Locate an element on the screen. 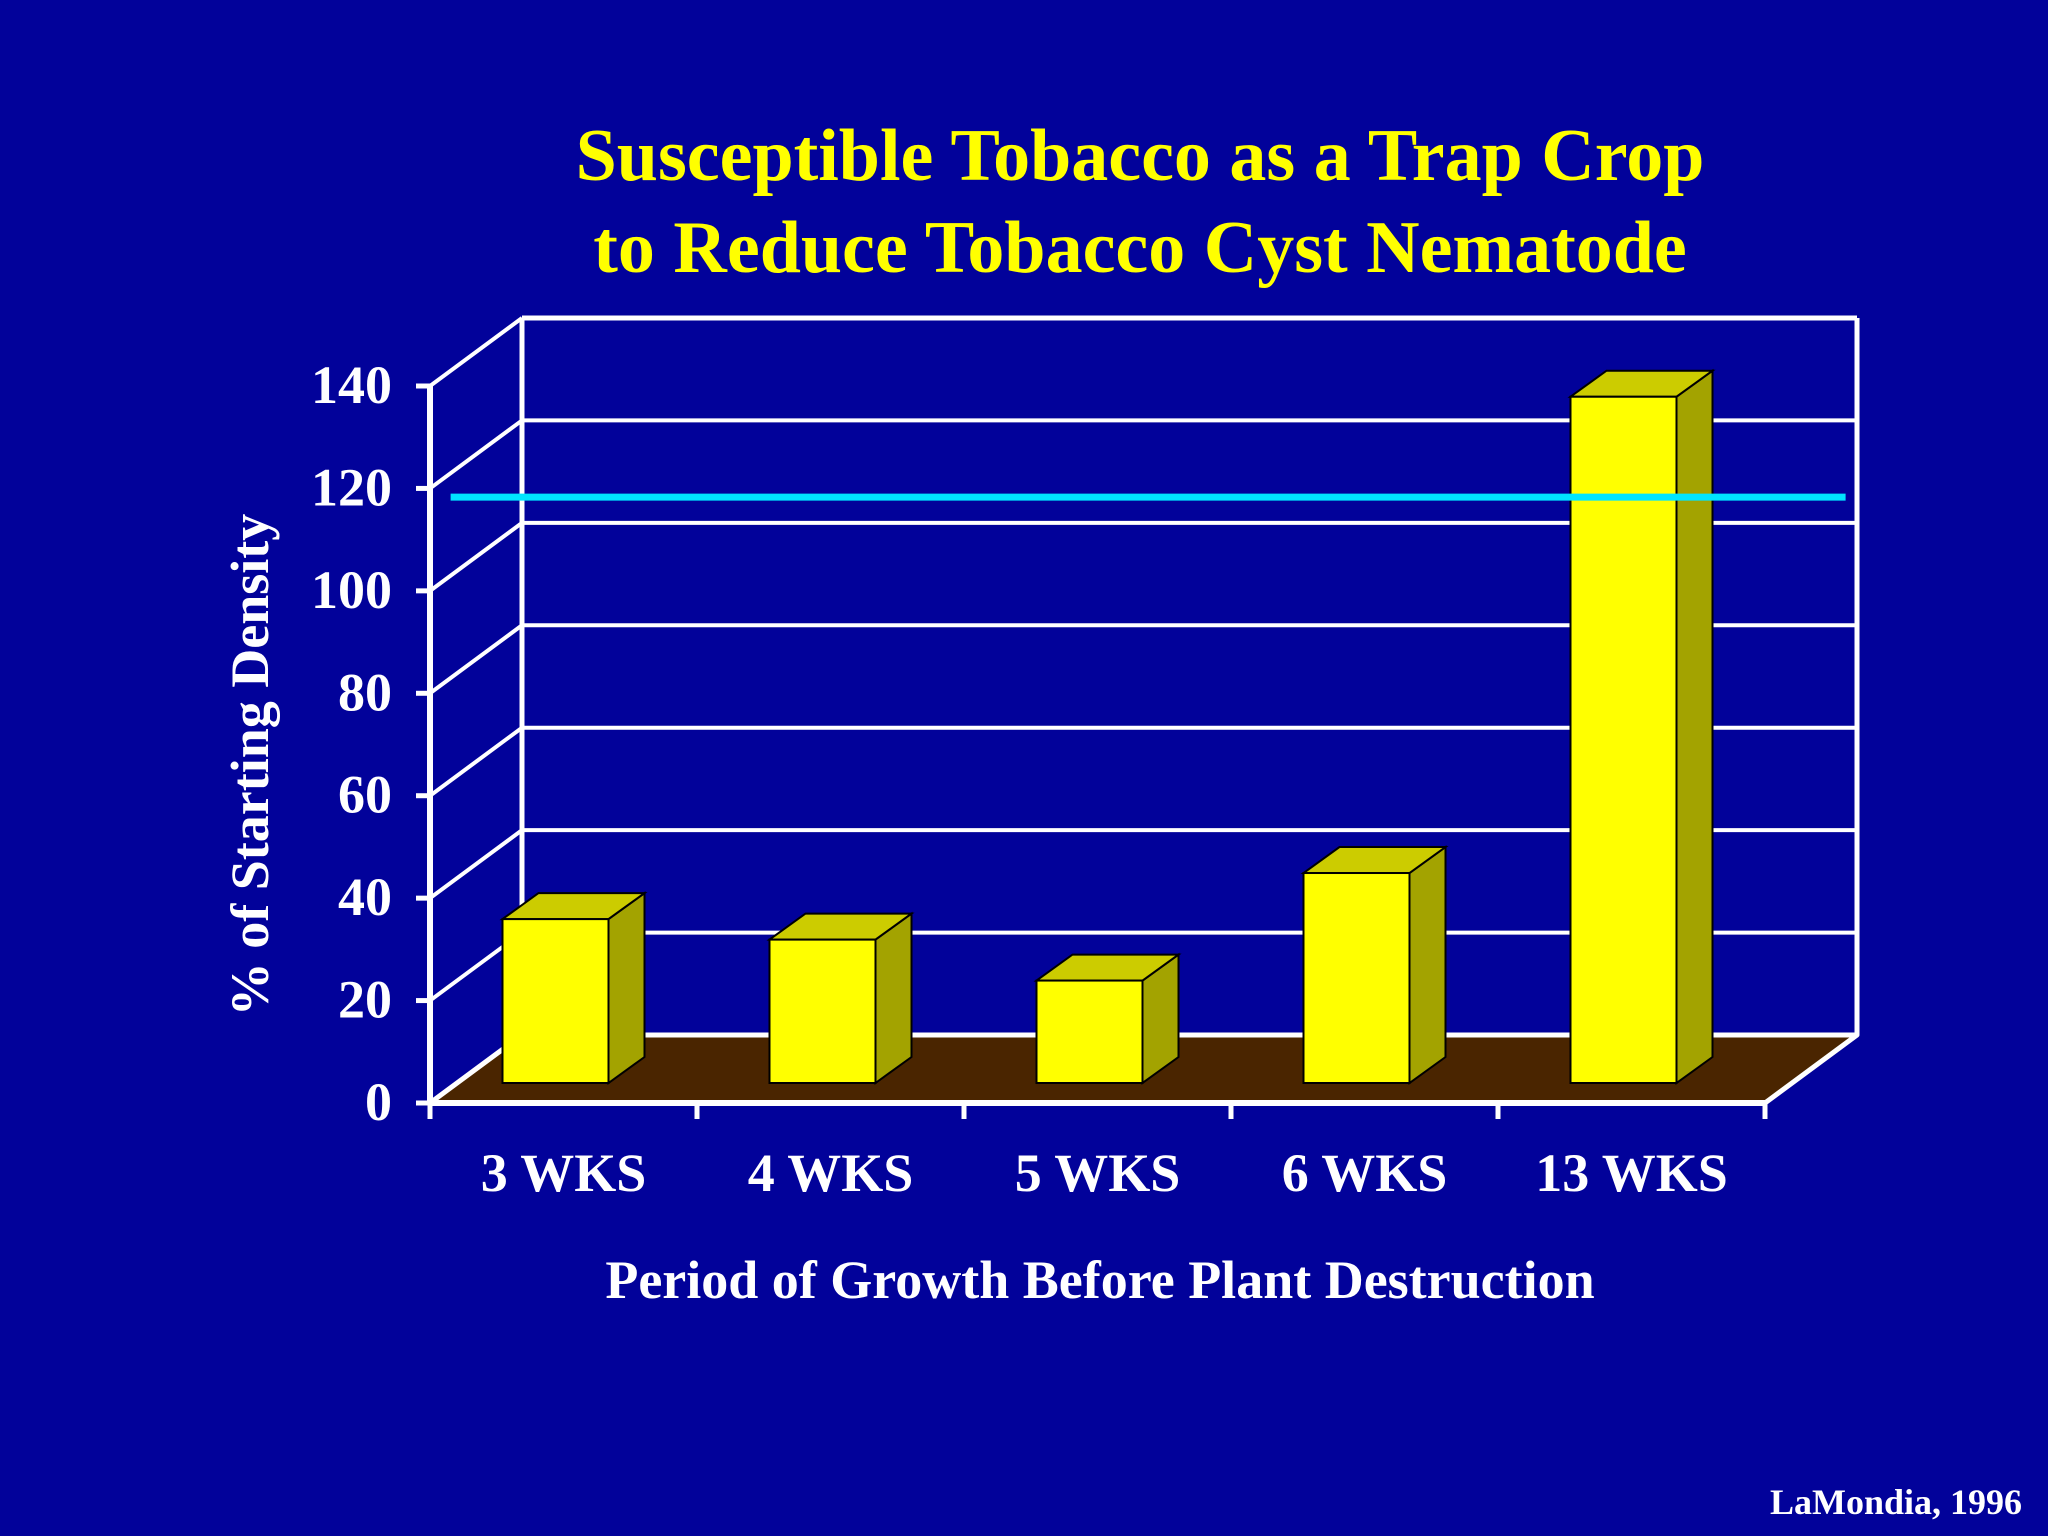 The image size is (2048, 1536). y-tick-label: 20 is located at coordinates (365, 1000).